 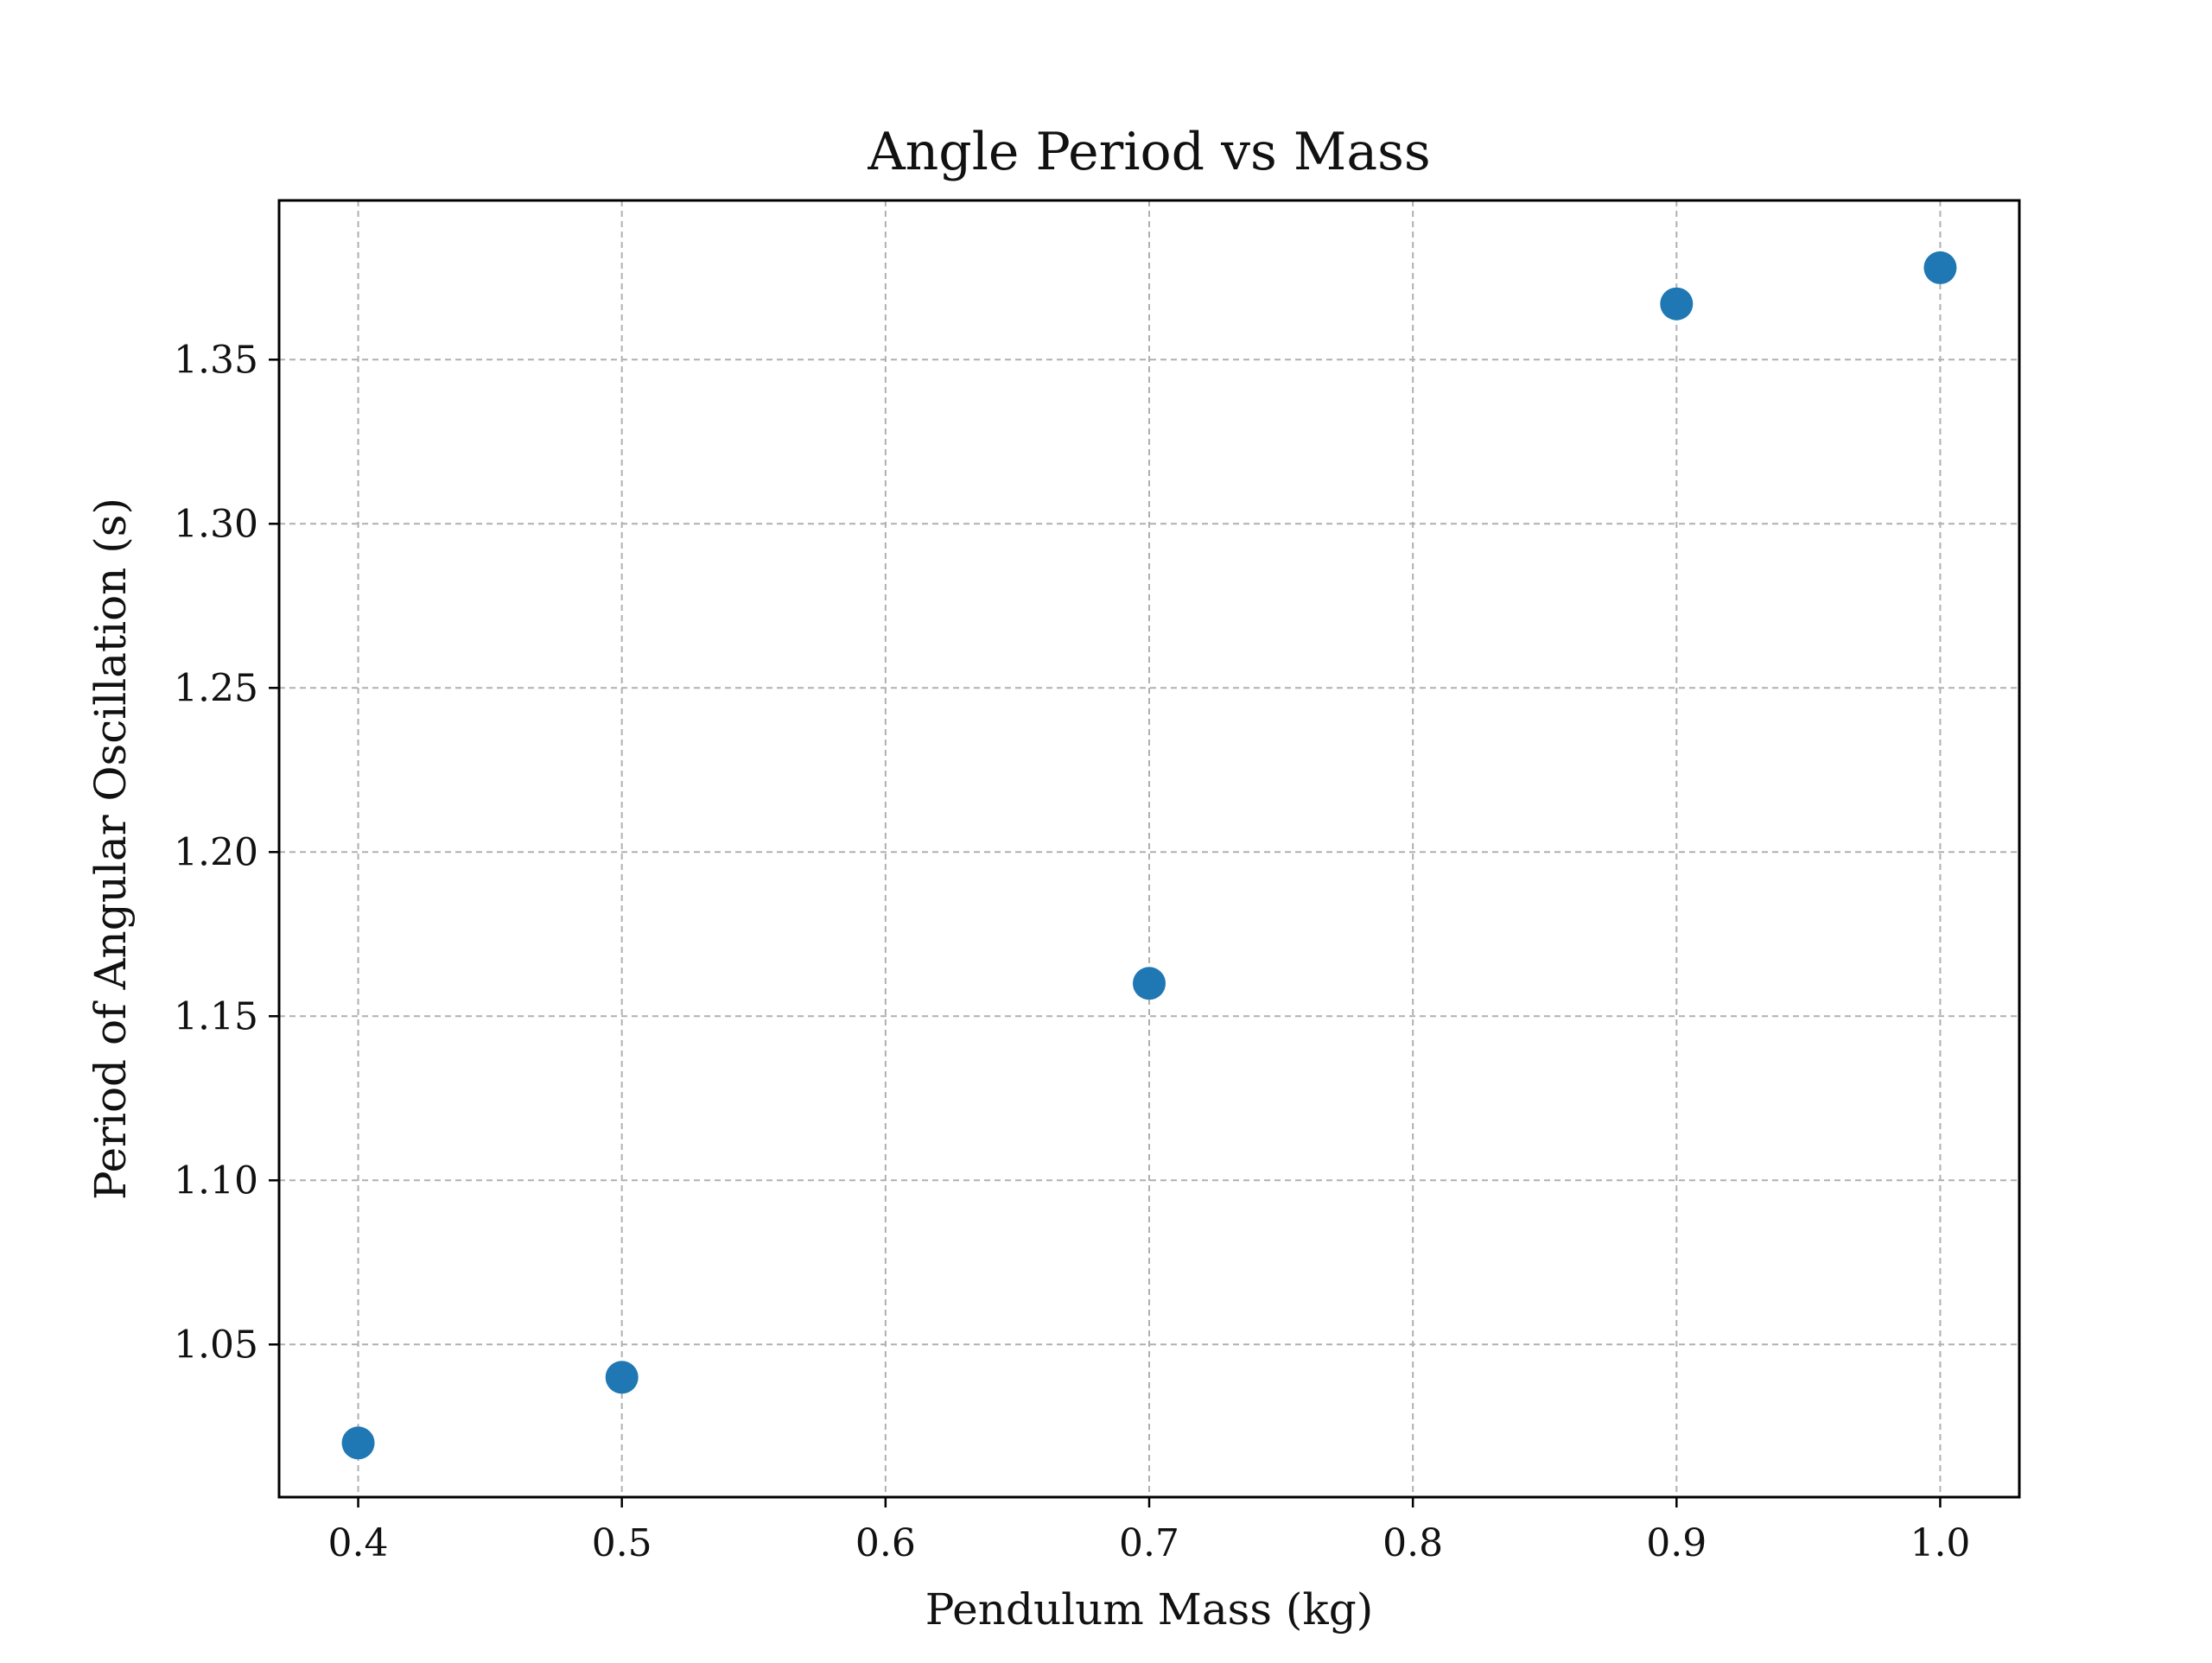 I want to click on y-tick-label: 1.30, so click(x=216, y=524).